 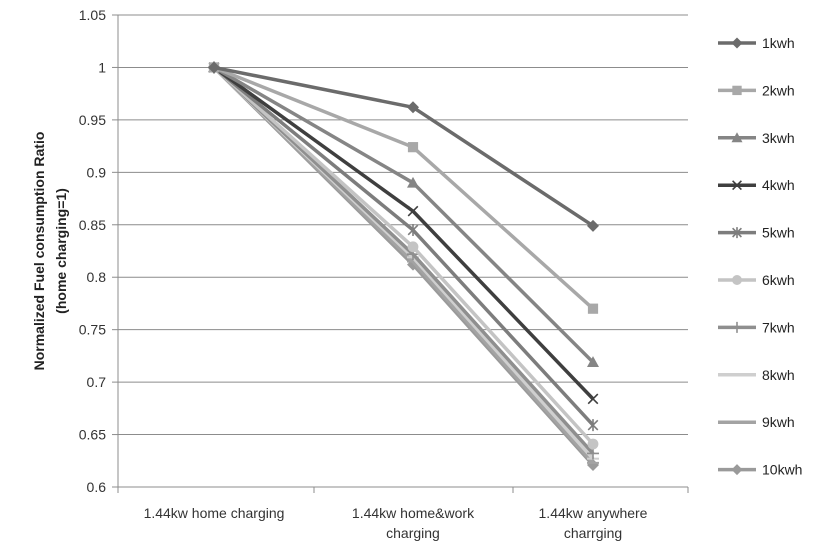 I want to click on legend-label: 2kwh, so click(x=778, y=90).